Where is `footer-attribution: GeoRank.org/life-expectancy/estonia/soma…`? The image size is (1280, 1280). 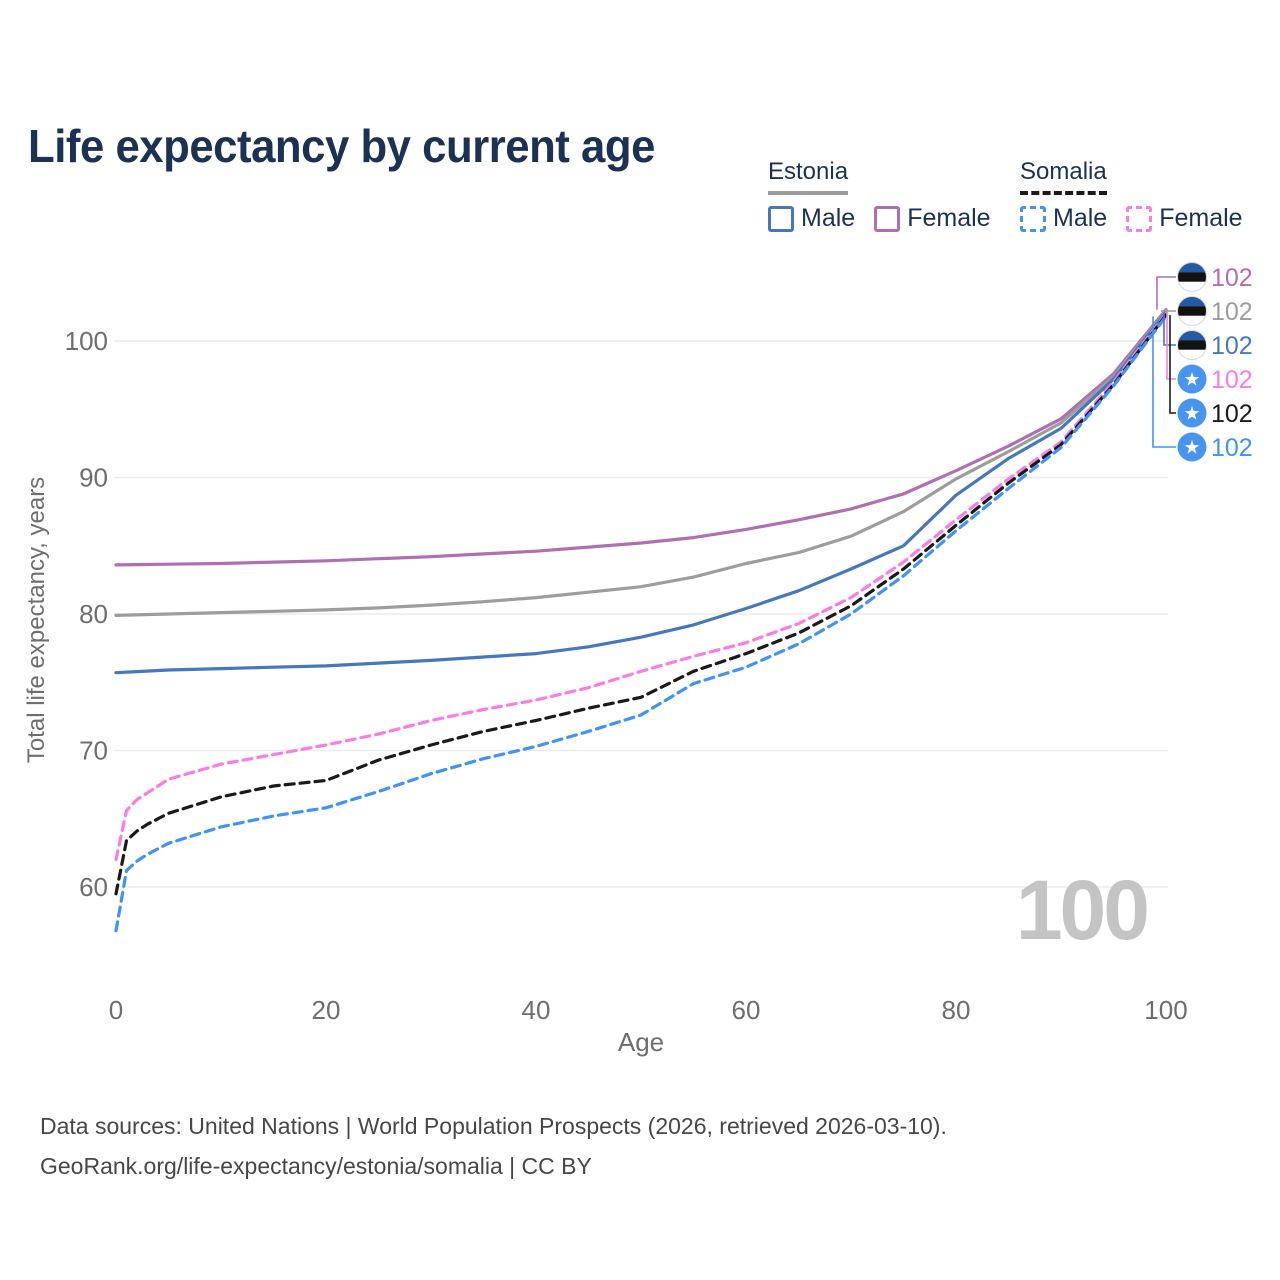
footer-attribution: GeoRank.org/life-expectancy/estonia/soma… is located at coordinates (316, 1166).